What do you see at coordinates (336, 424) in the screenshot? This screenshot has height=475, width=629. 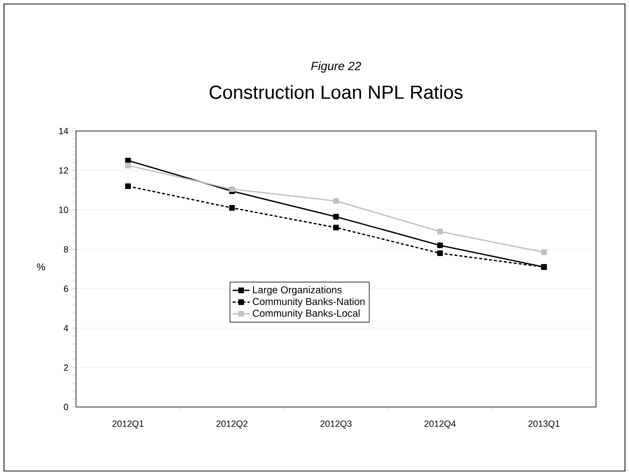 I see `x-tick-label: 2012Q3` at bounding box center [336, 424].